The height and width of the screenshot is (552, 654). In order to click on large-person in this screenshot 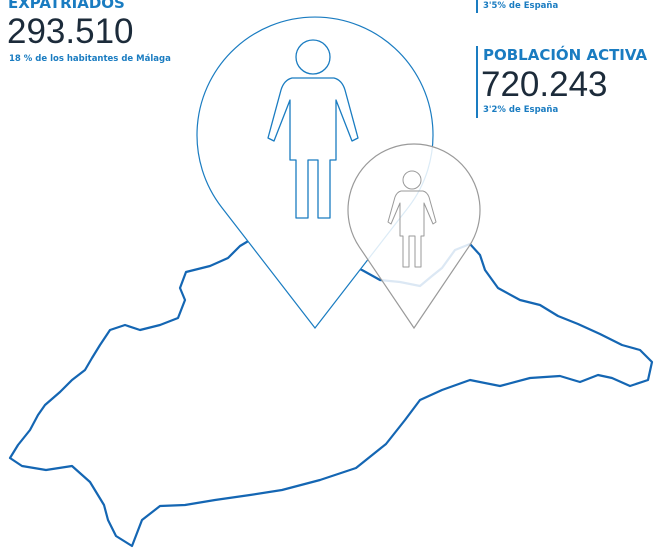, I will do `click(313, 129)`.